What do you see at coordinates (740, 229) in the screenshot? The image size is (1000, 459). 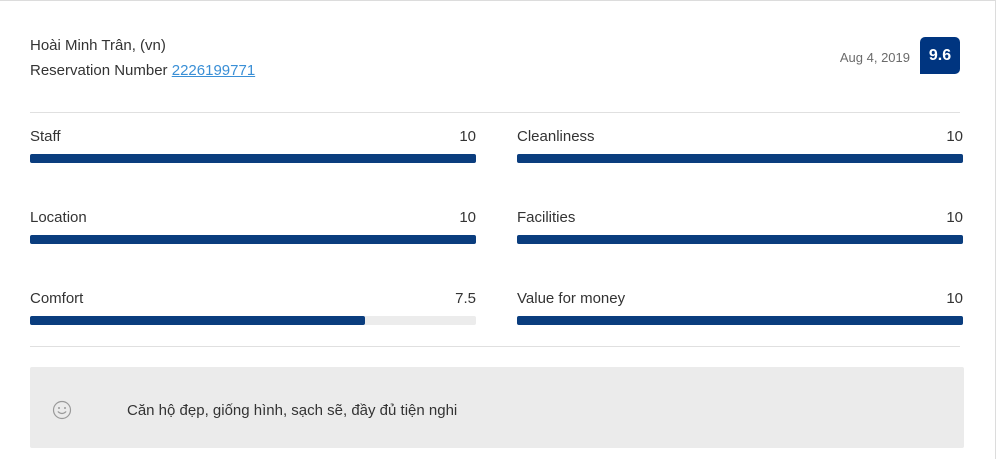 I see `rating-facilities: Facilities 10` at bounding box center [740, 229].